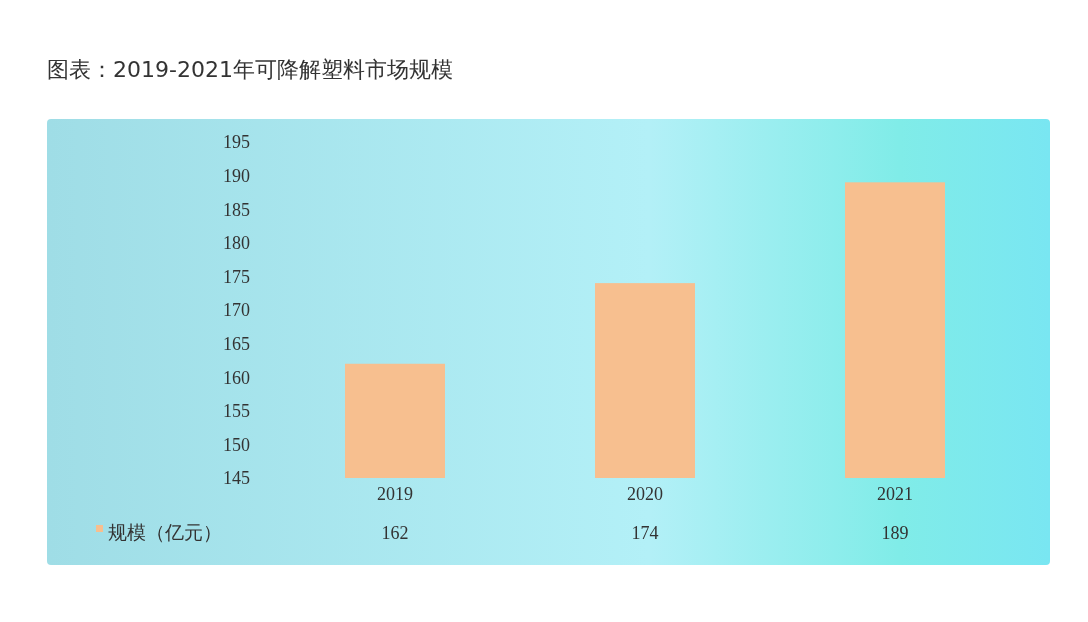 The image size is (1088, 622). What do you see at coordinates (236, 343) in the screenshot?
I see `y-tick-label: 165` at bounding box center [236, 343].